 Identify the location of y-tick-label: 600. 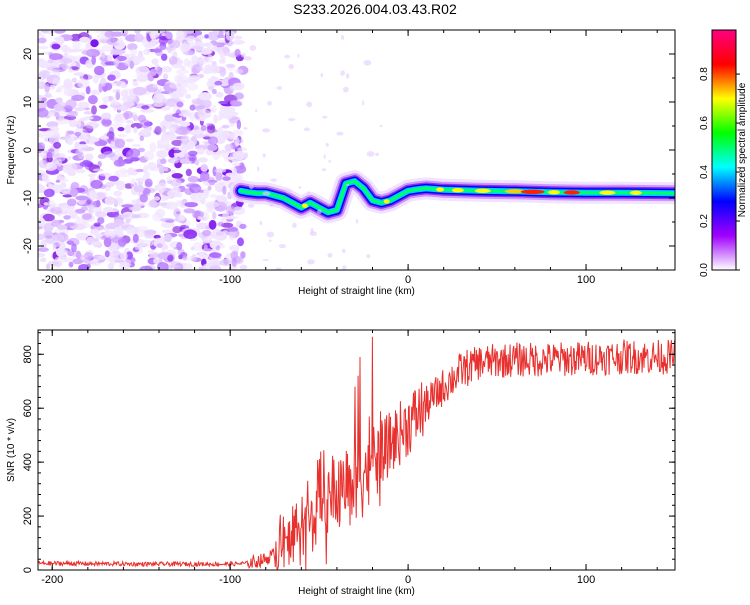
(28, 408).